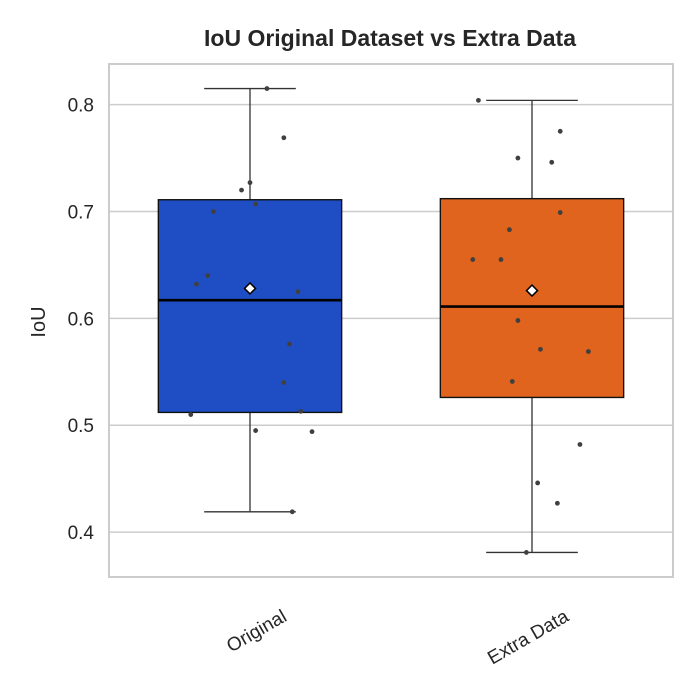  Describe the element at coordinates (391, 289) in the screenshot. I see `mean-markers` at that location.